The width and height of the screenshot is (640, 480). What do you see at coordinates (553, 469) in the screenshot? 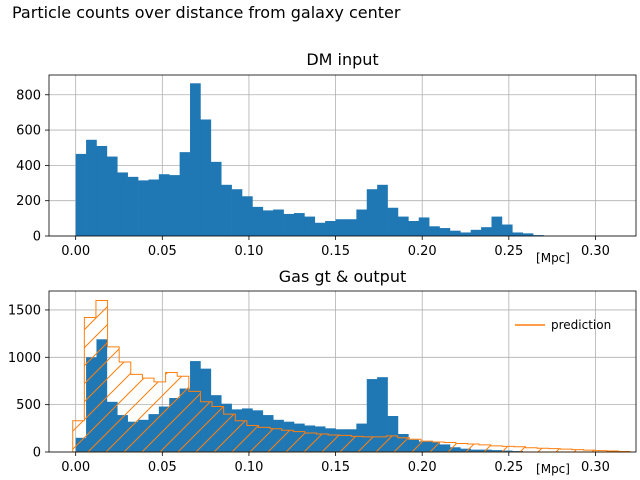
I see `panel-gas-unit-label: [Mpc]` at bounding box center [553, 469].